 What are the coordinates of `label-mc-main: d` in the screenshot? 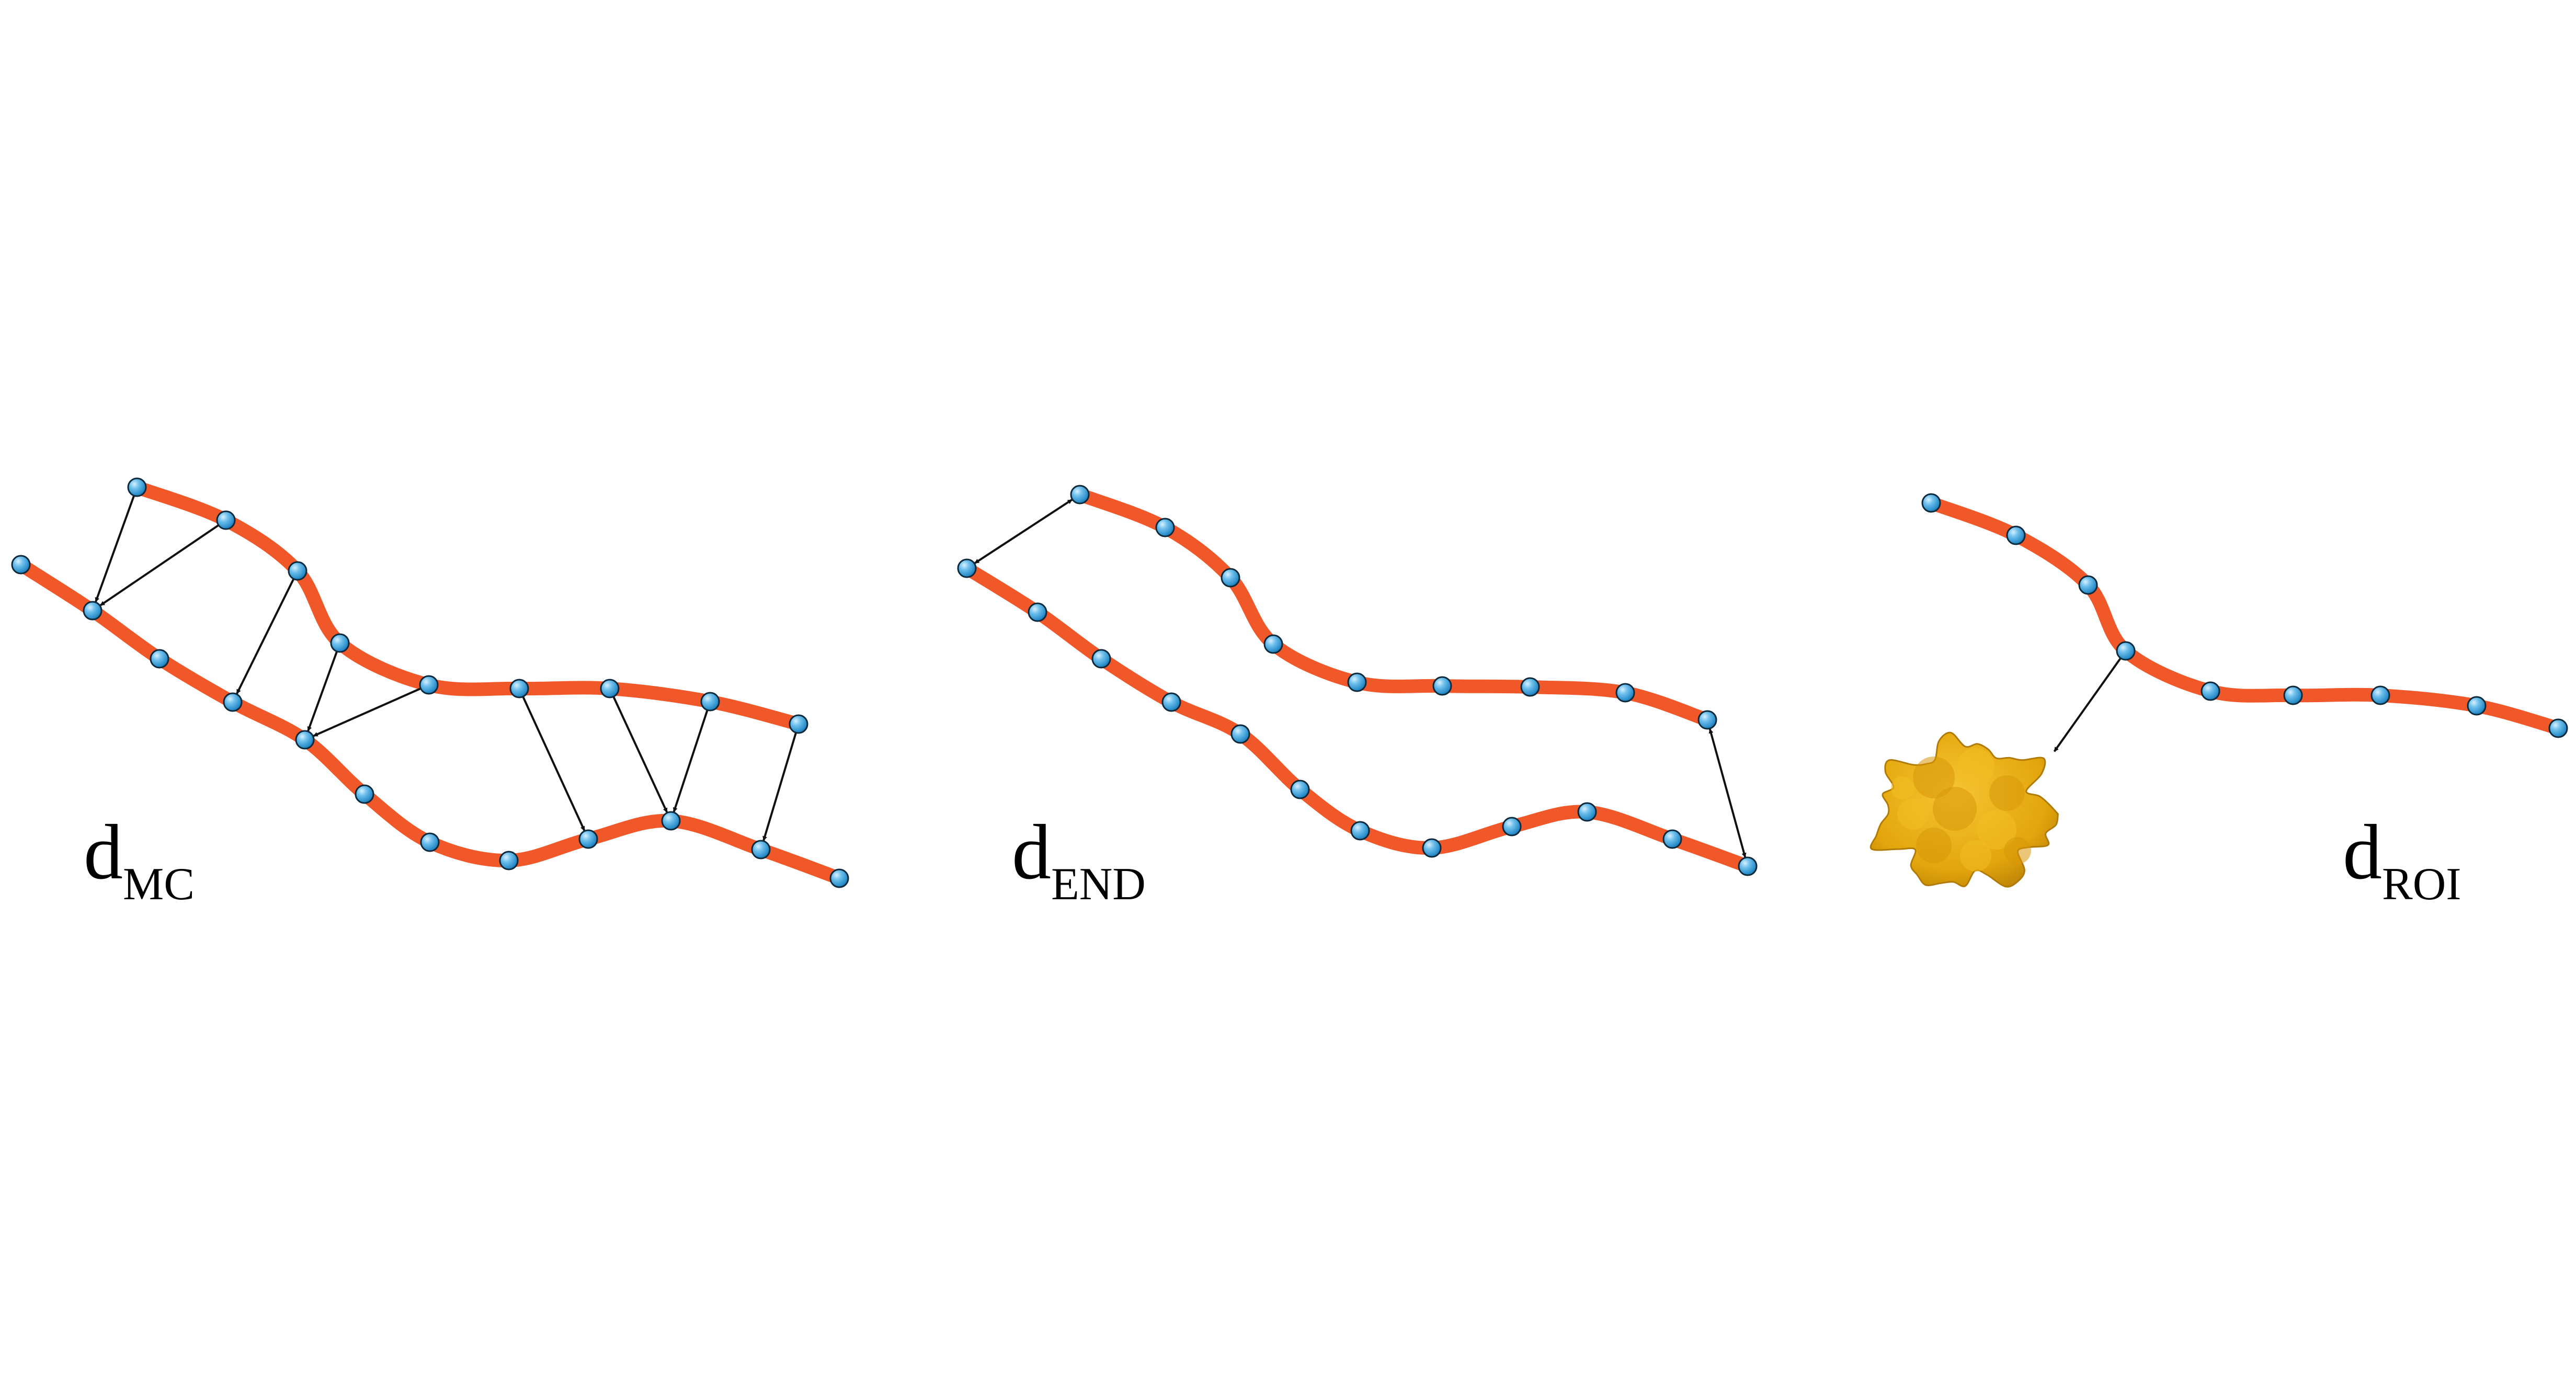 It's located at (104, 852).